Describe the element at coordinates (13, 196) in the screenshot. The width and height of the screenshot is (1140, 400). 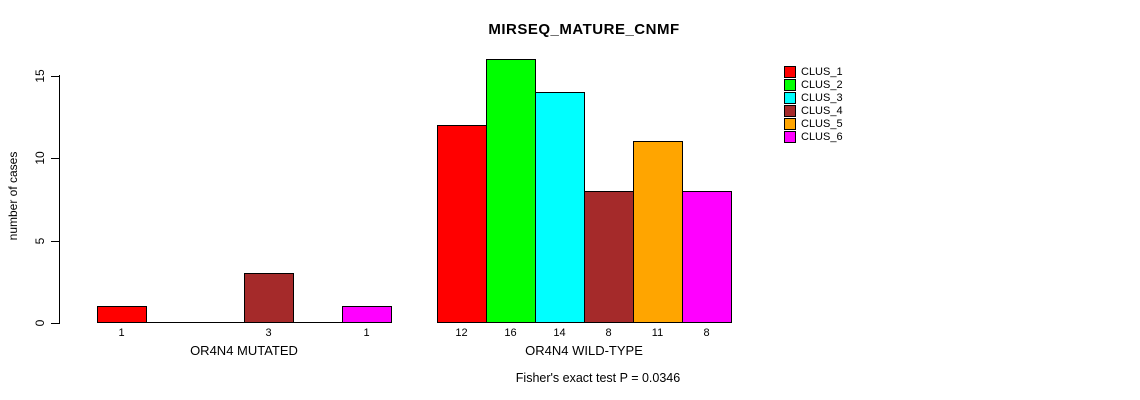
I see `y-axis-title: number of cases` at that location.